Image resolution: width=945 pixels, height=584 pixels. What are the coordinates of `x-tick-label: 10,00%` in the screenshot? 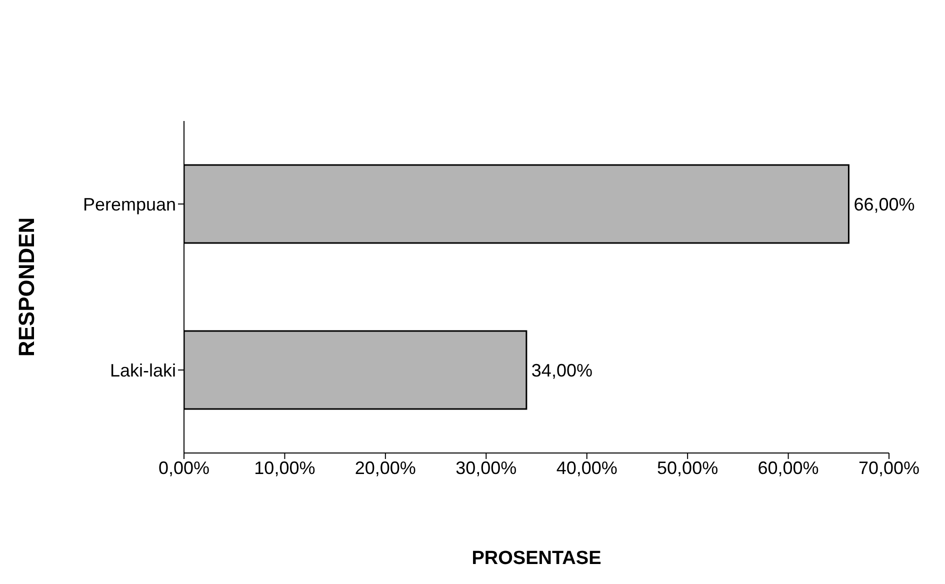 It's located at (285, 468).